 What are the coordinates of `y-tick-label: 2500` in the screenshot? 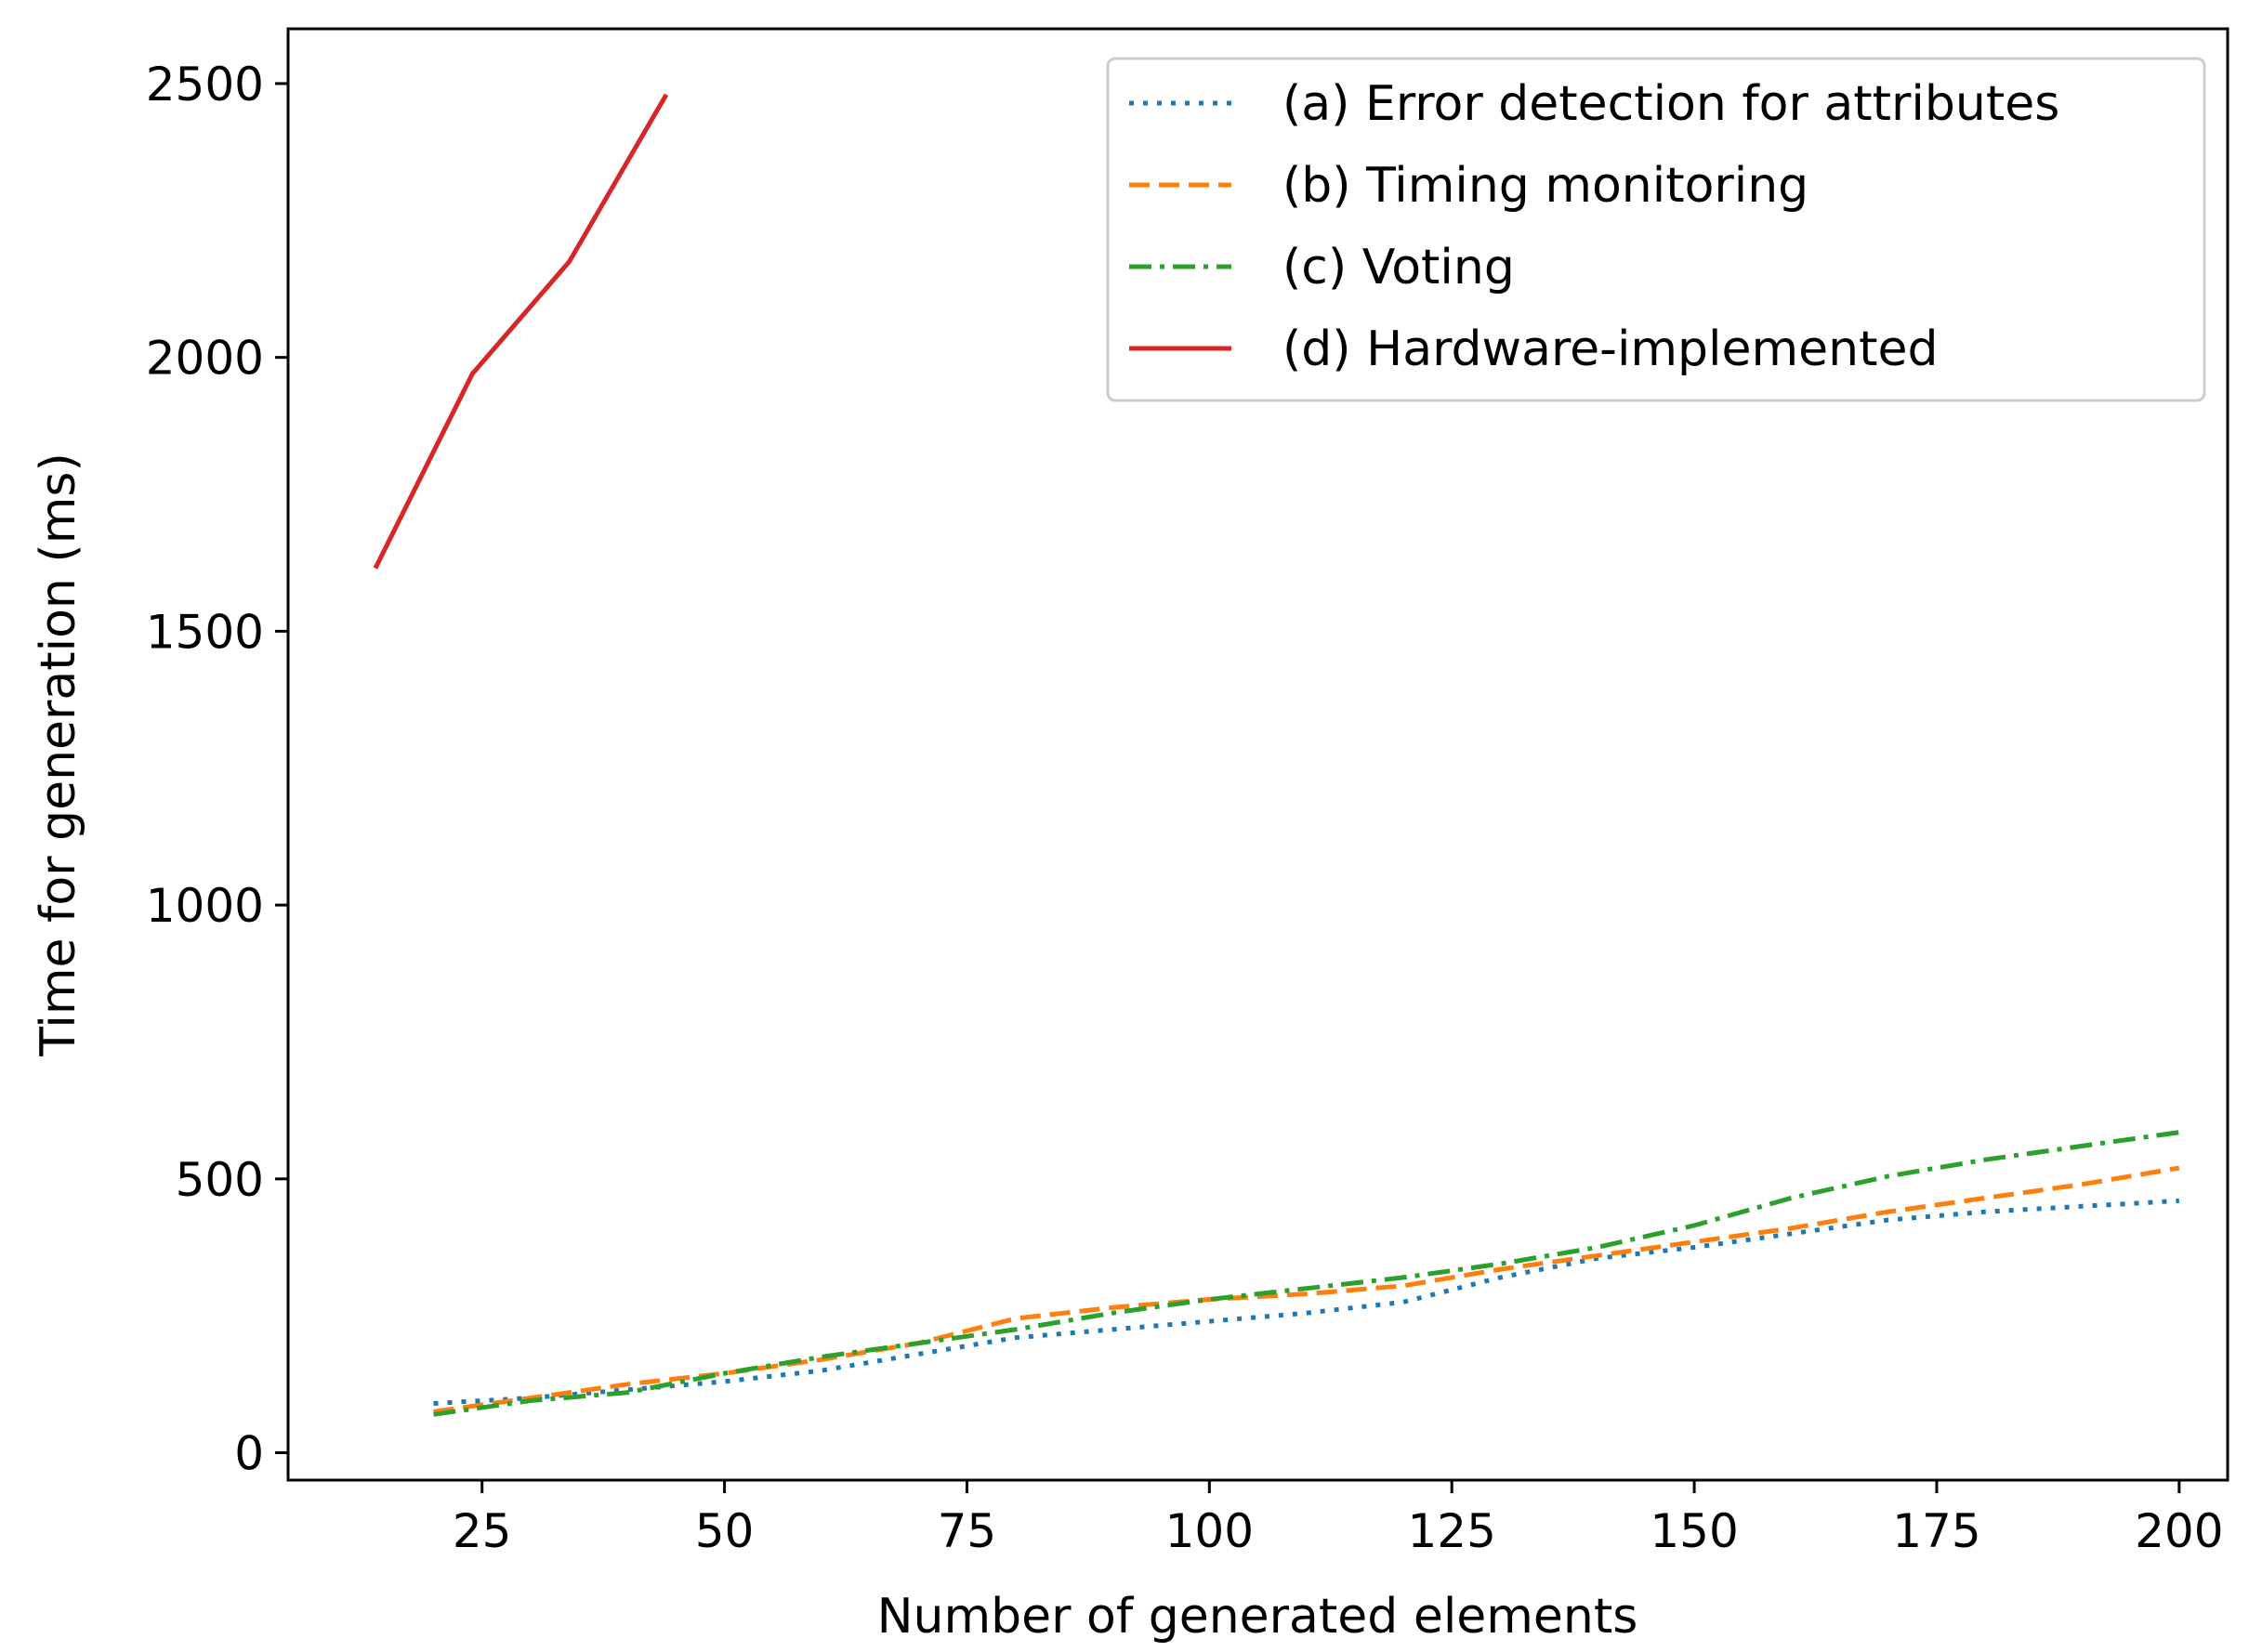 It's located at (205, 84).